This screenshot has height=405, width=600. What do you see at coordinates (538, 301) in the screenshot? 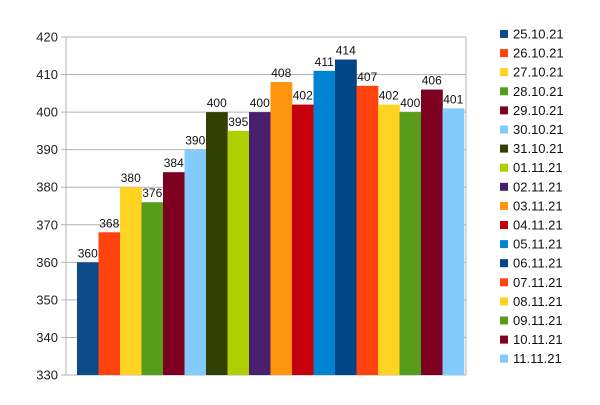
I see `legend-label: 08.11.21` at bounding box center [538, 301].